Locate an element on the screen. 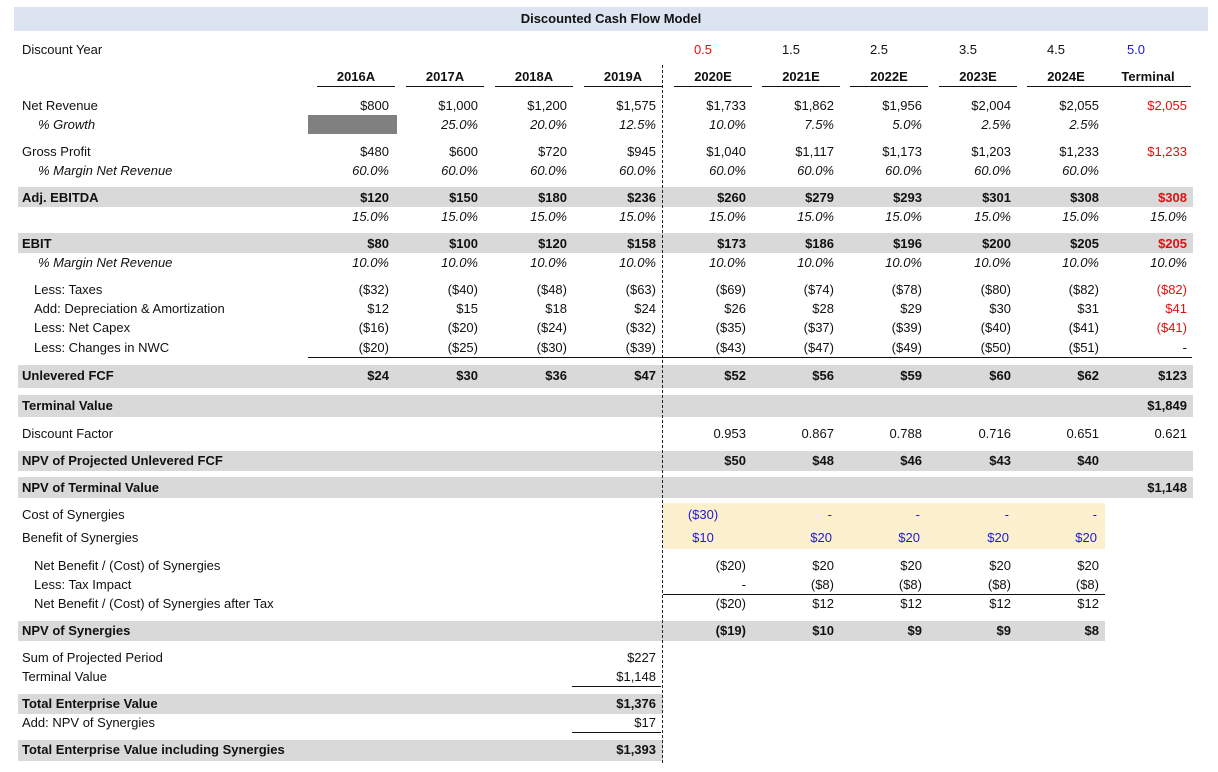 This screenshot has height=772, width=1218. summary-value-tev: $1,376 is located at coordinates (636, 703).